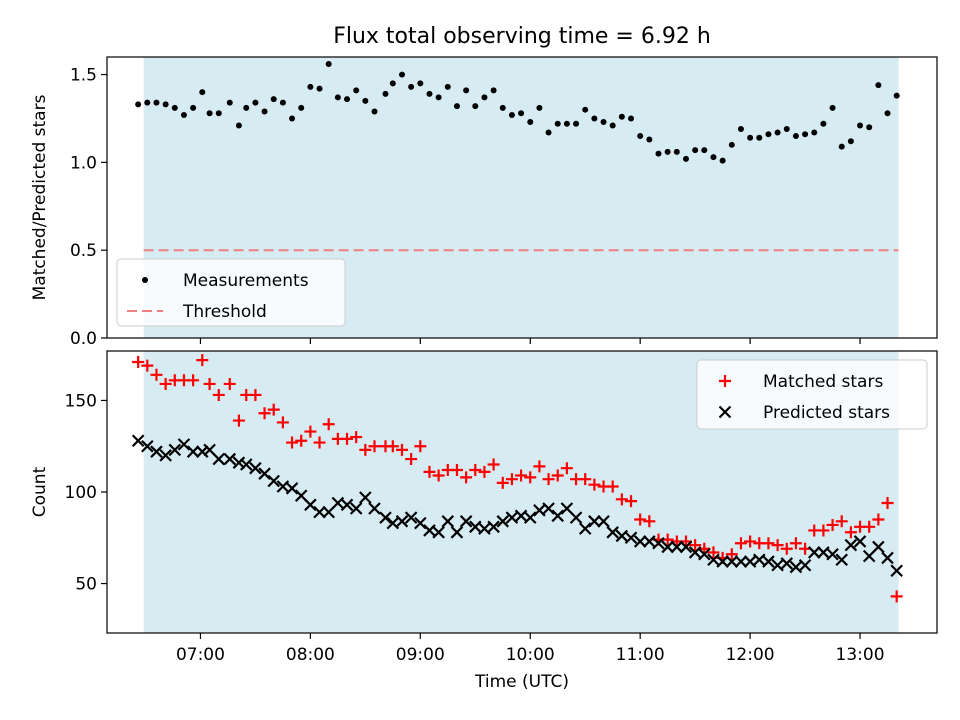  What do you see at coordinates (83, 251) in the screenshot?
I see `y-tick-label: 0.5` at bounding box center [83, 251].